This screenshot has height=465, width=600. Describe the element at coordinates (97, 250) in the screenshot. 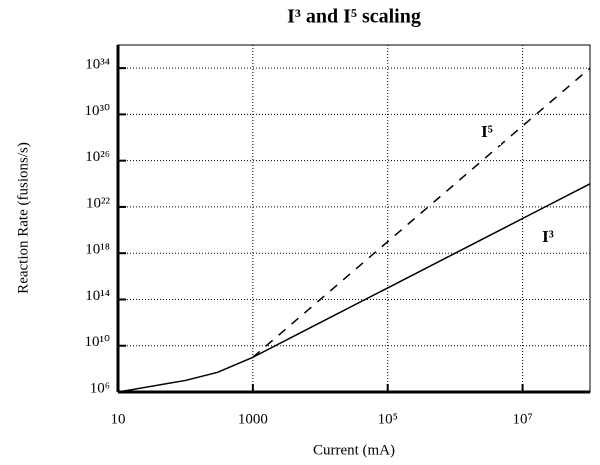

I see `y-tick-label: 10¹⁸` at that location.